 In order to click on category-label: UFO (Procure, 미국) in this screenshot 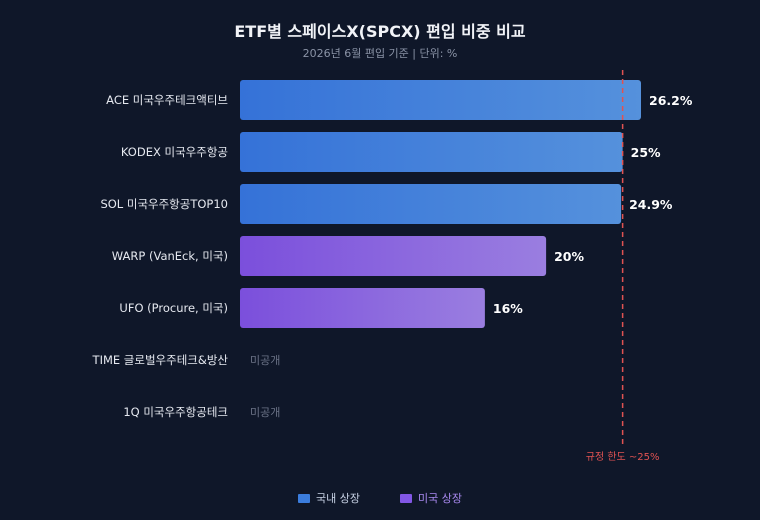, I will do `click(173, 308)`.